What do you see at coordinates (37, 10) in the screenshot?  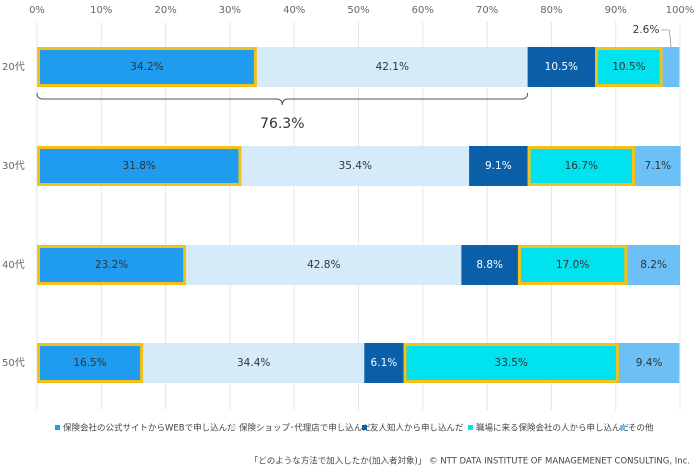 I see `x-tick-label: 0%` at bounding box center [37, 10].